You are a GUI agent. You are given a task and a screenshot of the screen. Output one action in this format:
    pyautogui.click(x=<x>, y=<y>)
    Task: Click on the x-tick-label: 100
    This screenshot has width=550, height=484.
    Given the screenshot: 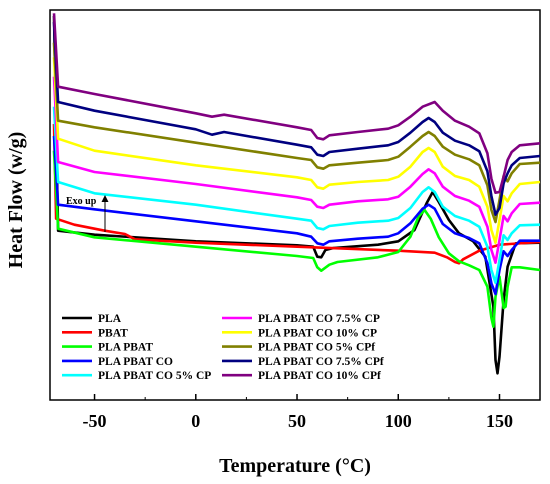 What is the action you would take?
    pyautogui.click(x=398, y=421)
    